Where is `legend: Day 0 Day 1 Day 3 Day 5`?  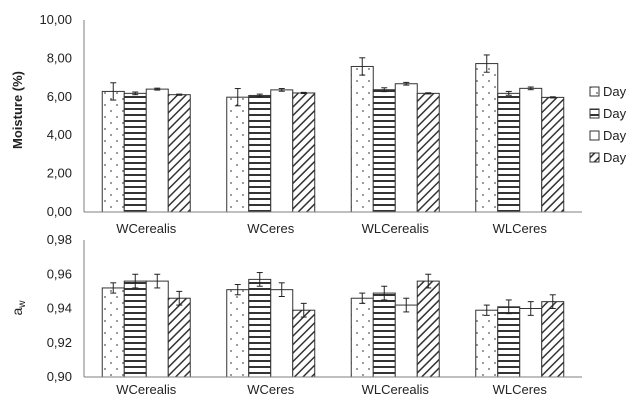
legend: Day 0 Day 1 Day 3 Day 5 is located at coordinates (609, 124).